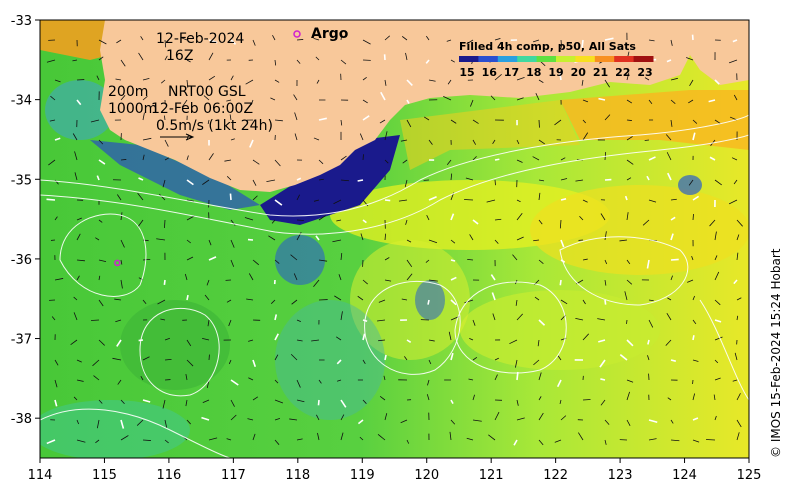  Describe the element at coordinates (21, 340) in the screenshot. I see `y-tick-label: -37` at that location.